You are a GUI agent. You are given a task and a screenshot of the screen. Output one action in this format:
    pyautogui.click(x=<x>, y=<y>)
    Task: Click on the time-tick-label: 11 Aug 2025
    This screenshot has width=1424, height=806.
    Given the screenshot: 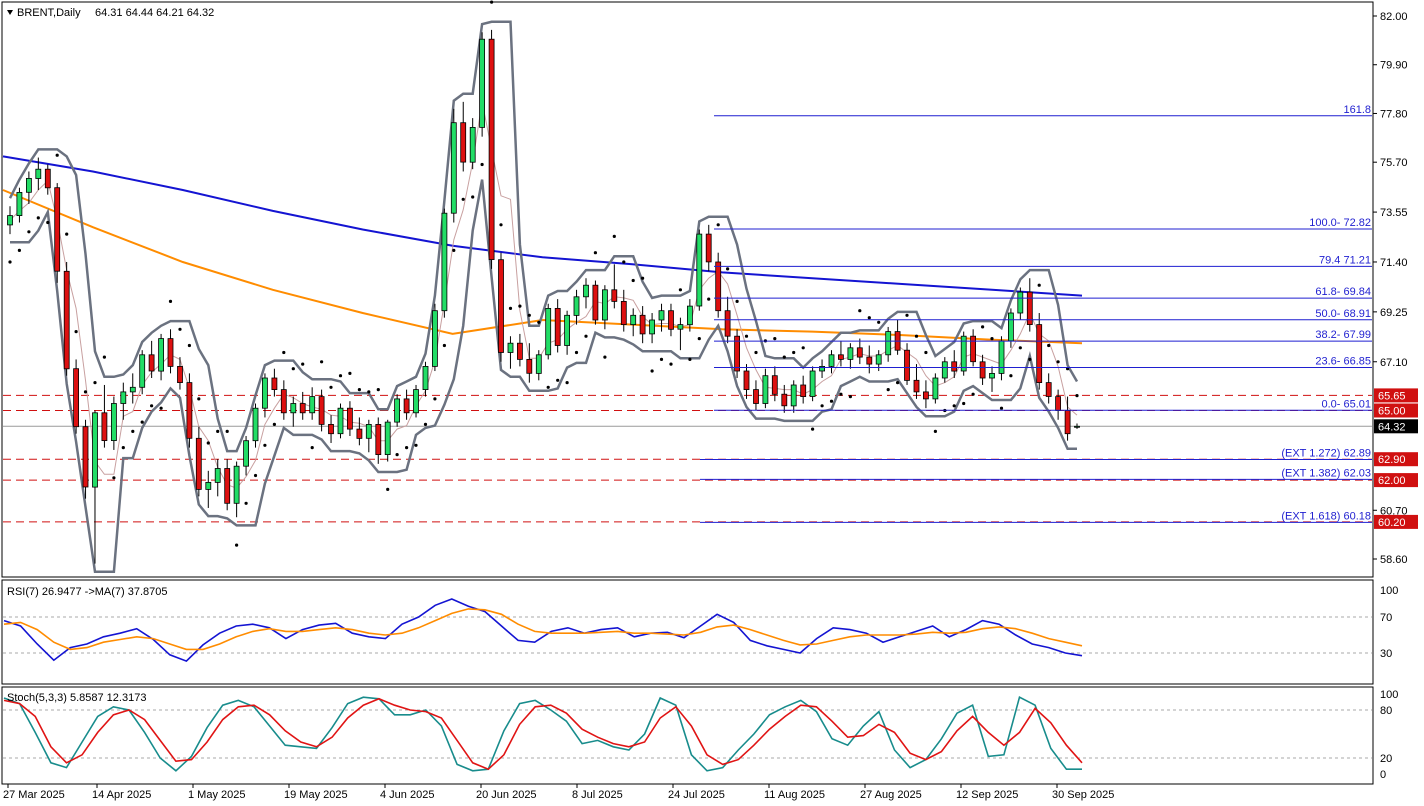 What is the action you would take?
    pyautogui.click(x=794, y=795)
    